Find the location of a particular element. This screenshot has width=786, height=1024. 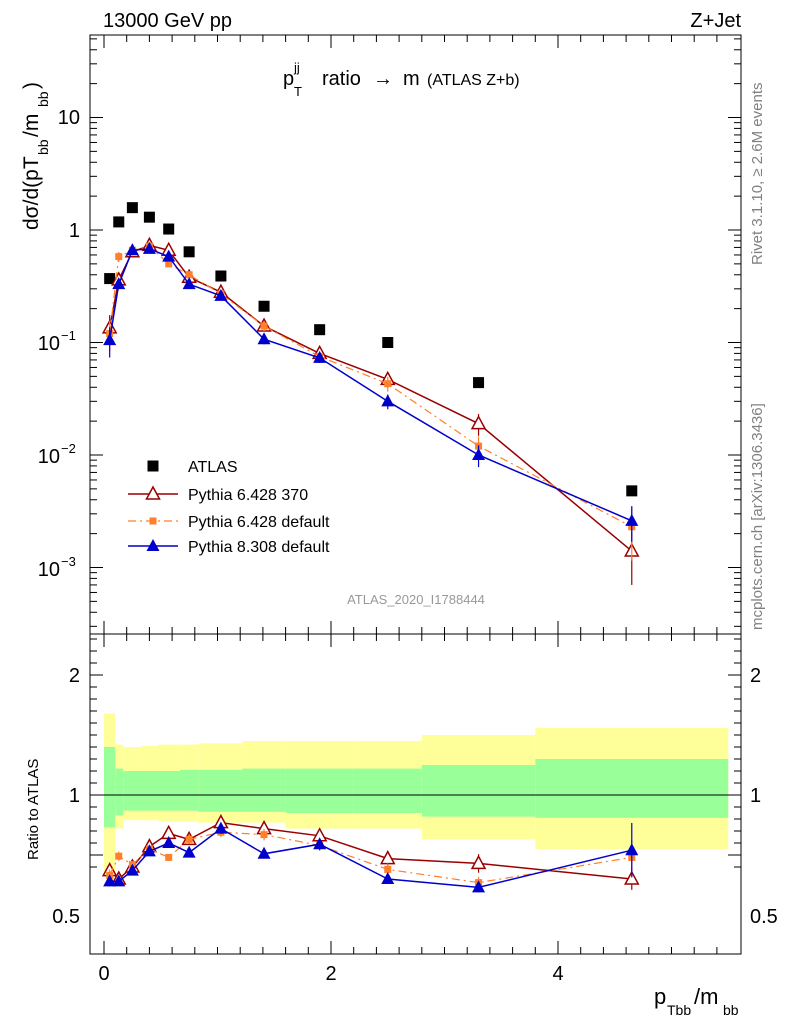

y-axis-title-main: dσ/d(pT is located at coordinates (31, 193).